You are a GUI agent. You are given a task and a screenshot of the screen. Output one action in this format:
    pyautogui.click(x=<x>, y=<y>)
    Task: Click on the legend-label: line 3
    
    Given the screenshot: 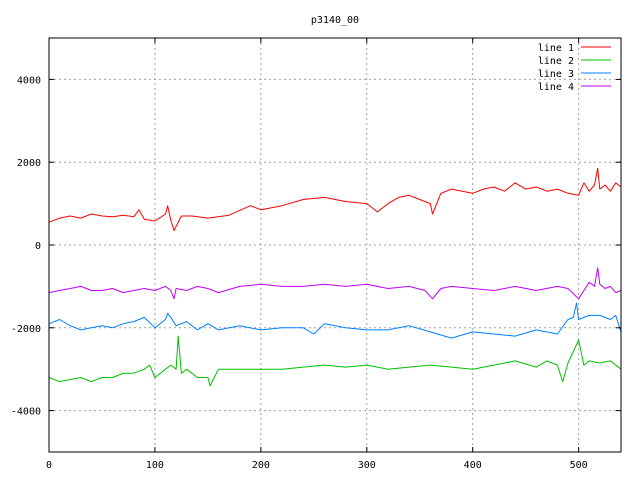 What is the action you would take?
    pyautogui.click(x=556, y=74)
    